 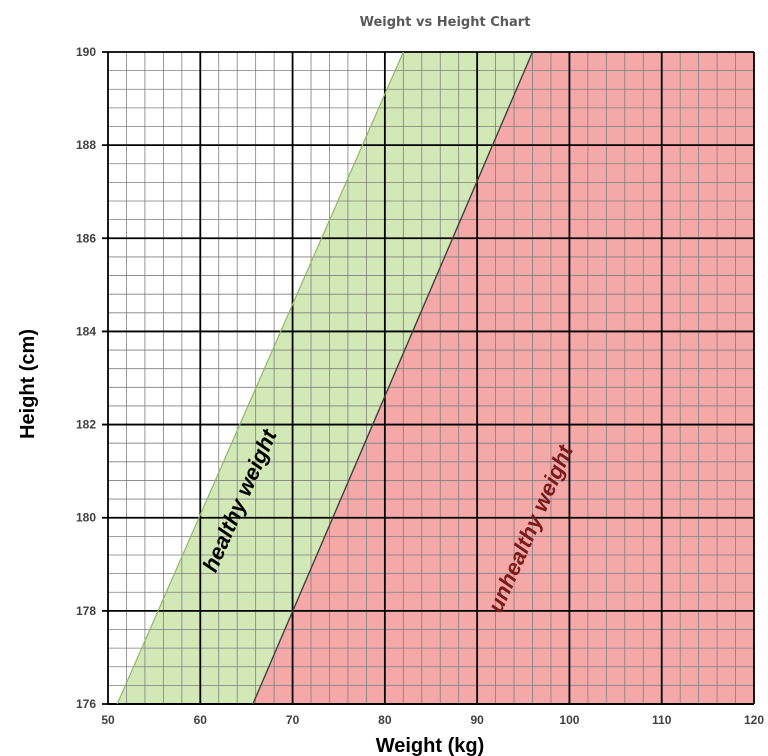 What do you see at coordinates (86, 145) in the screenshot?
I see `y-tick-label: 188` at bounding box center [86, 145].